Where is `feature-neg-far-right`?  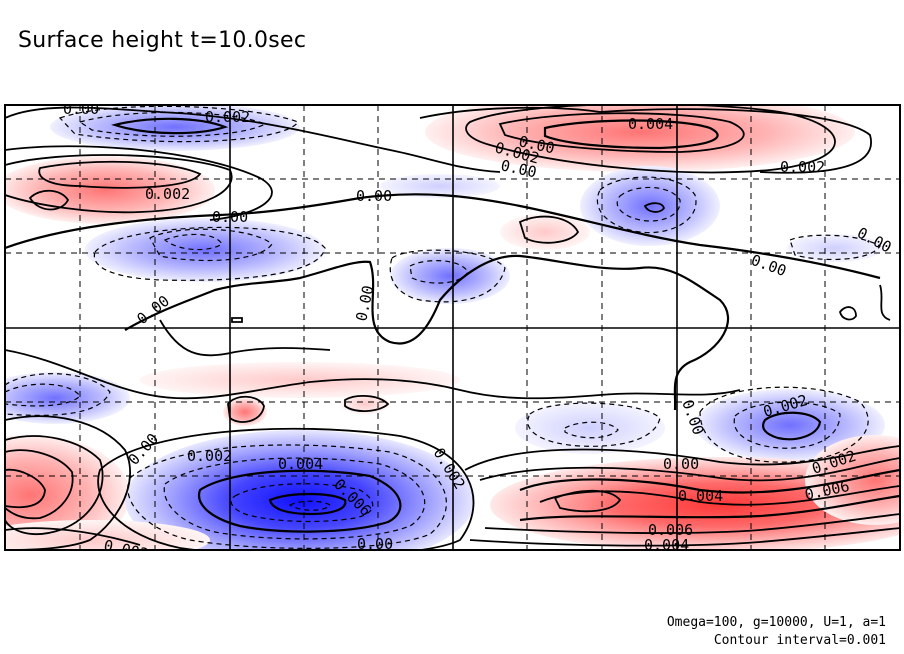
feature-neg-far-right is located at coordinates (835, 248).